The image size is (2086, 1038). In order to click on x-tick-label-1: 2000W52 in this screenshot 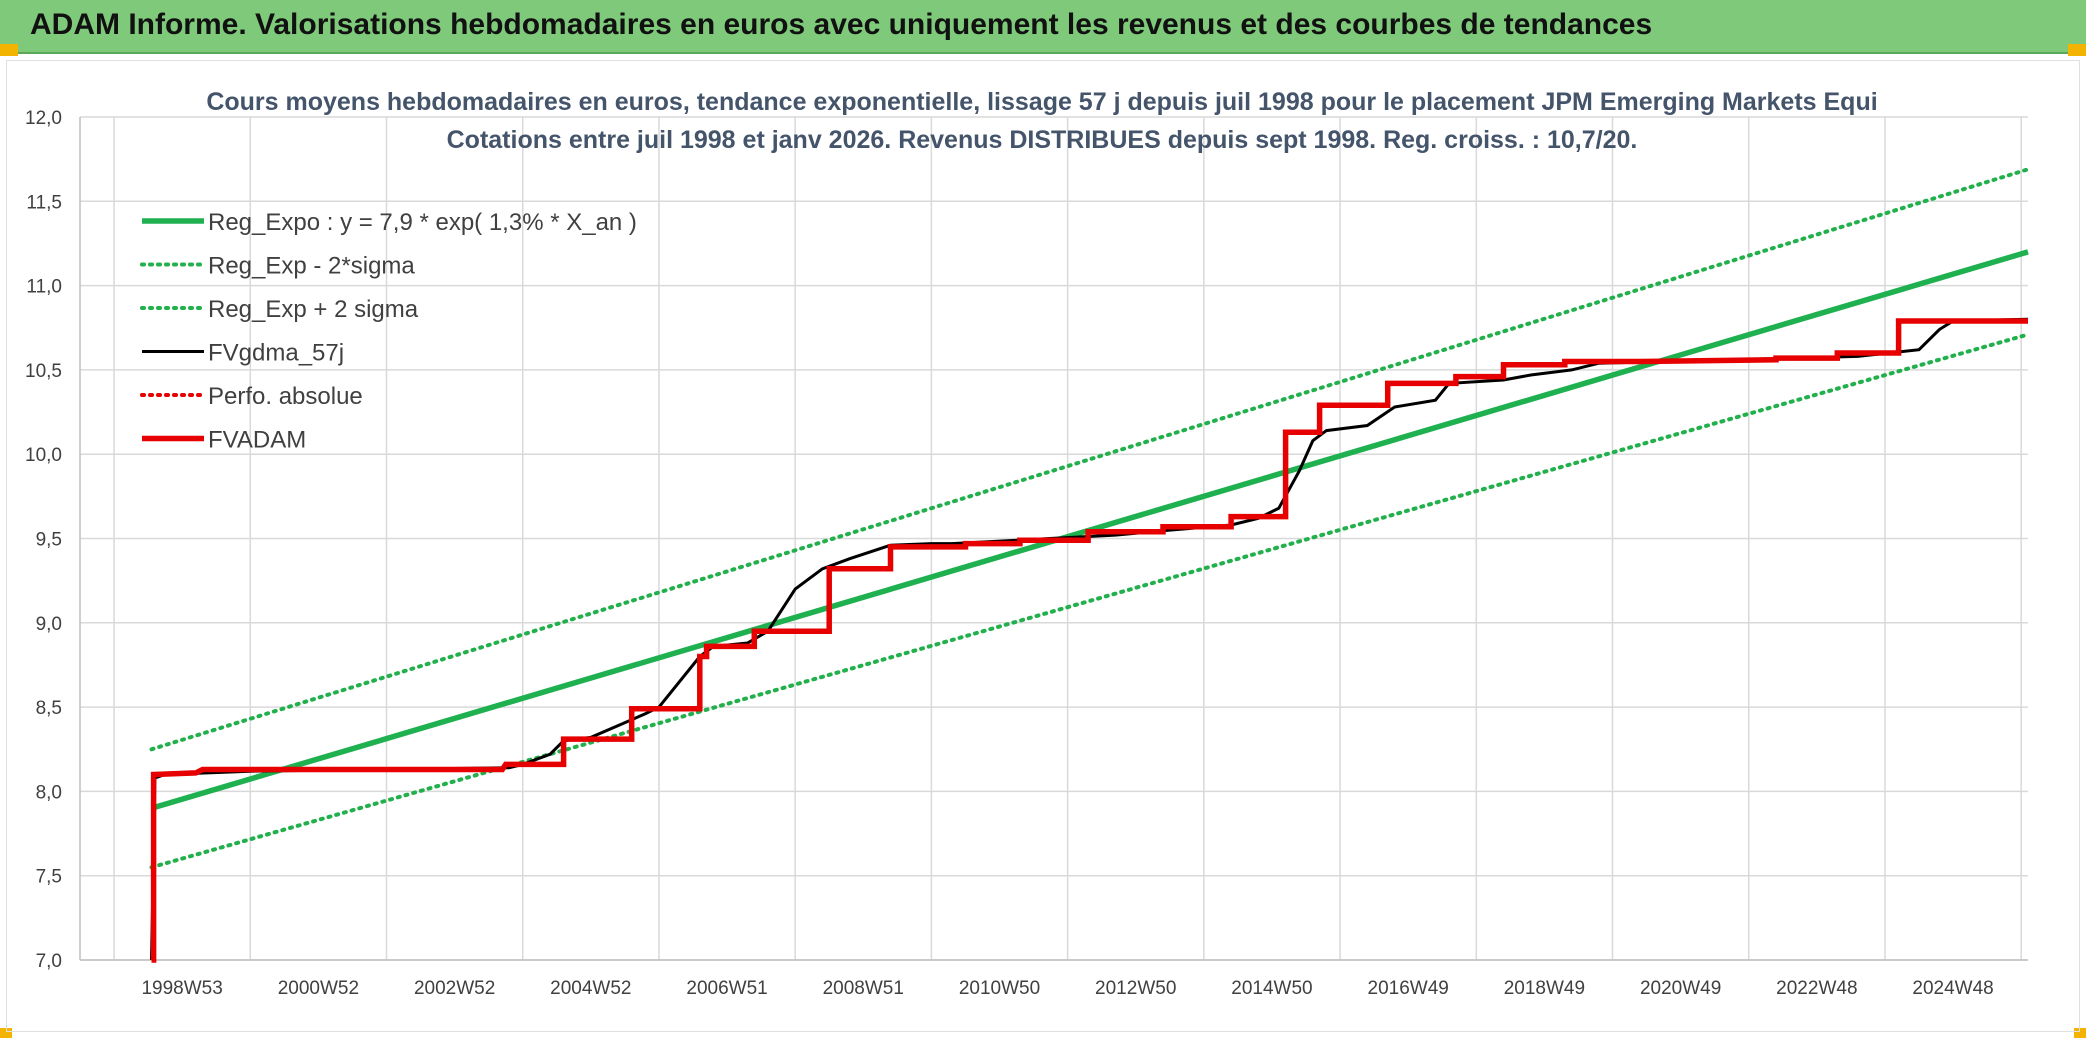, I will do `click(318, 988)`.